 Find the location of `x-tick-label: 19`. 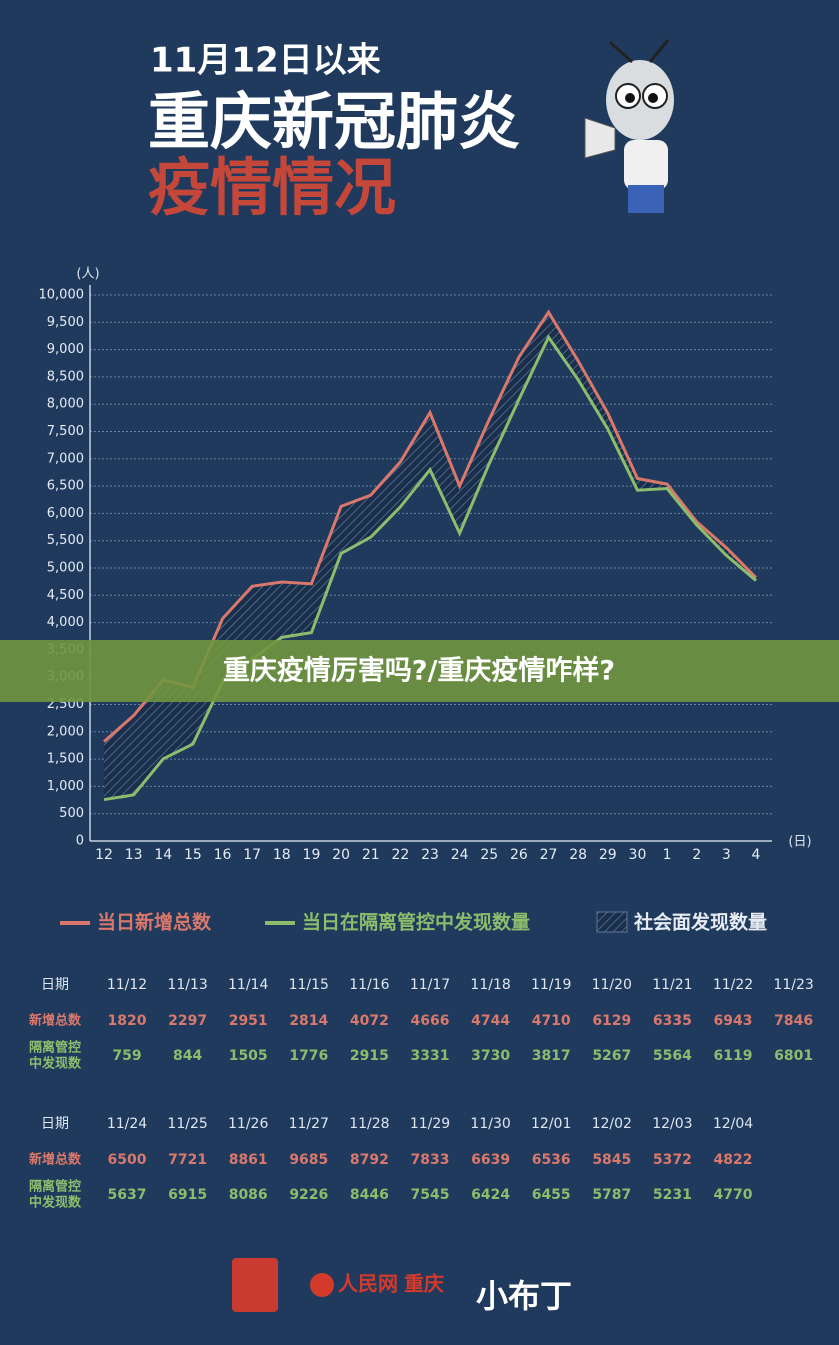

x-tick-label: 19 is located at coordinates (312, 855).